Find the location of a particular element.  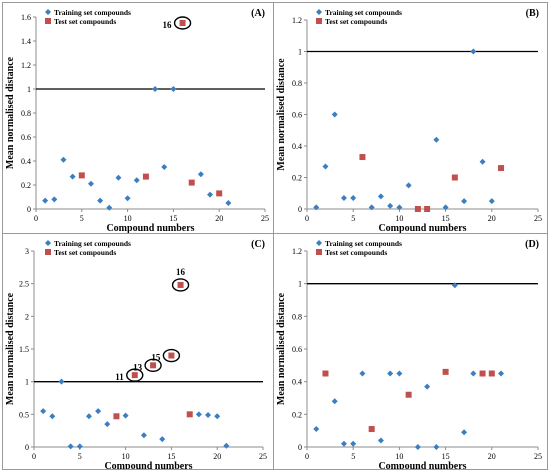

horizontal-divider is located at coordinates (275, 233).